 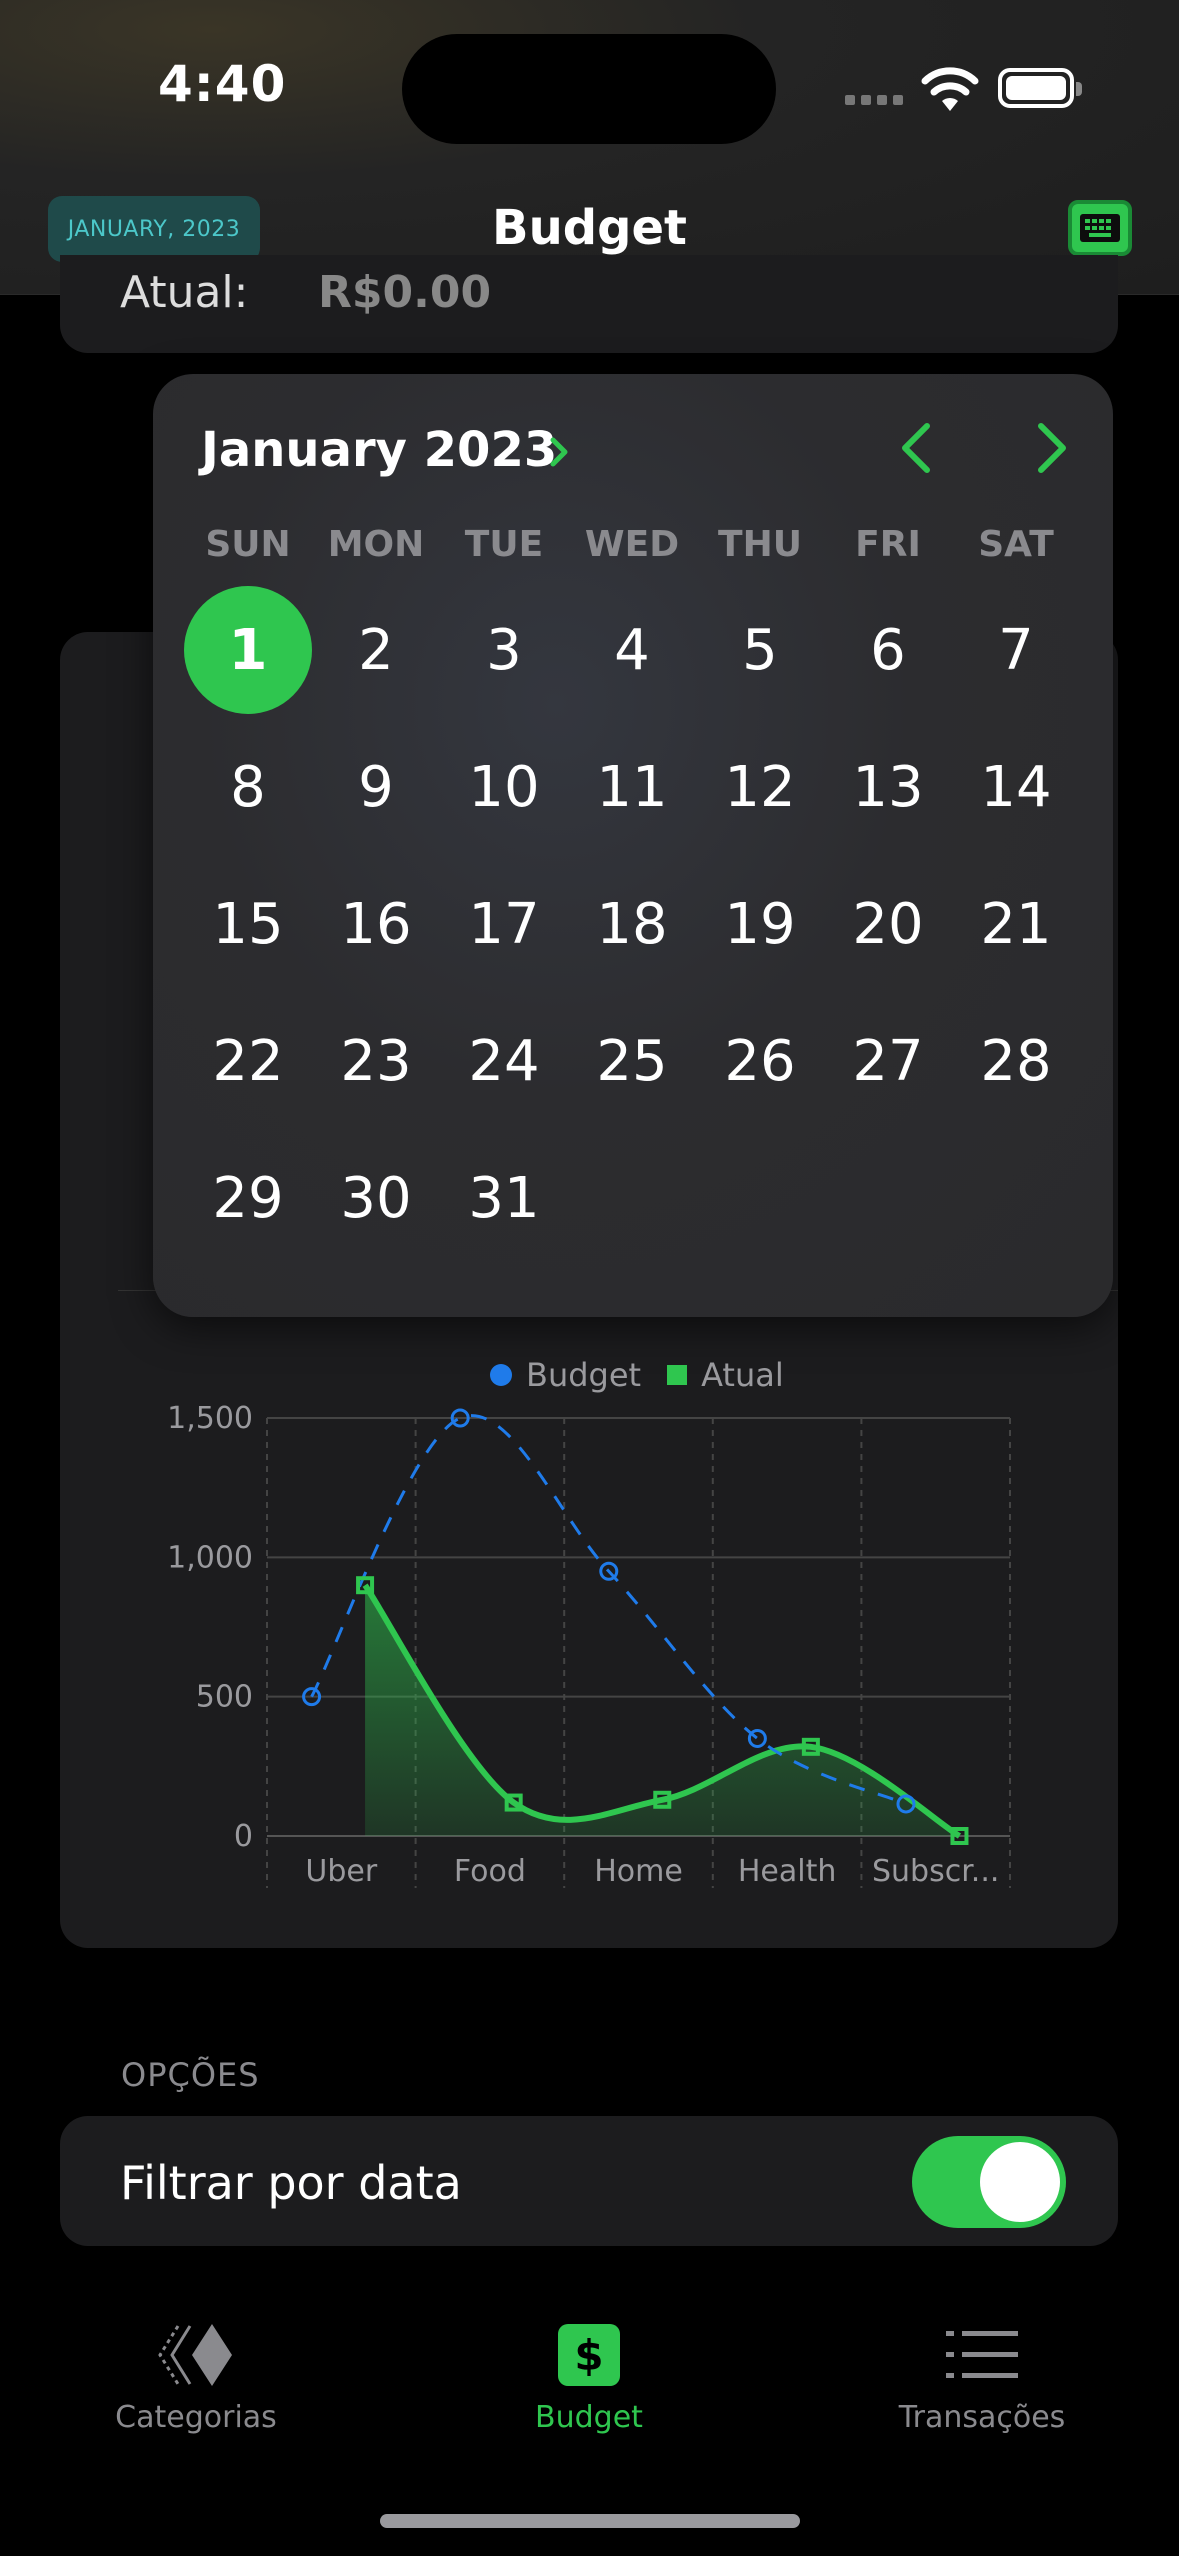 I want to click on calendar-day: 12, so click(x=760, y=787).